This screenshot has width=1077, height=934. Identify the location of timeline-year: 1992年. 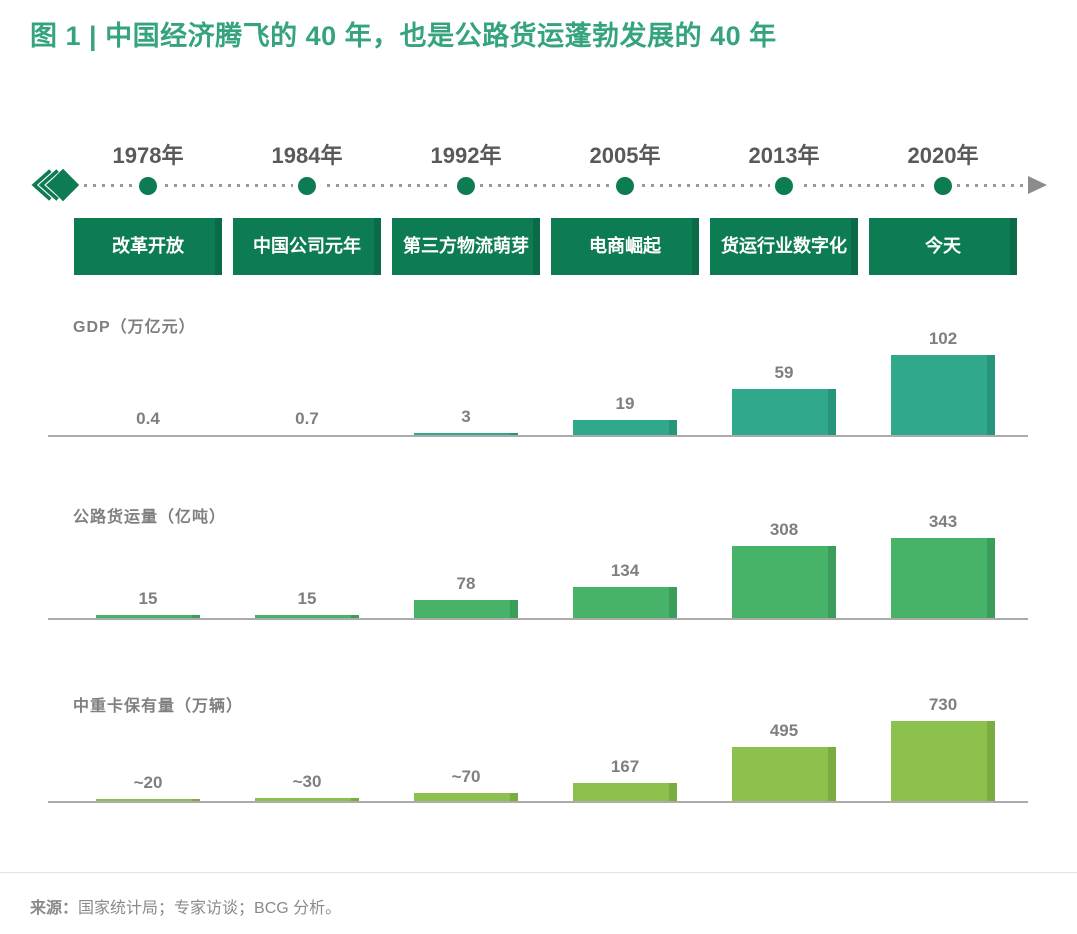
(466, 155).